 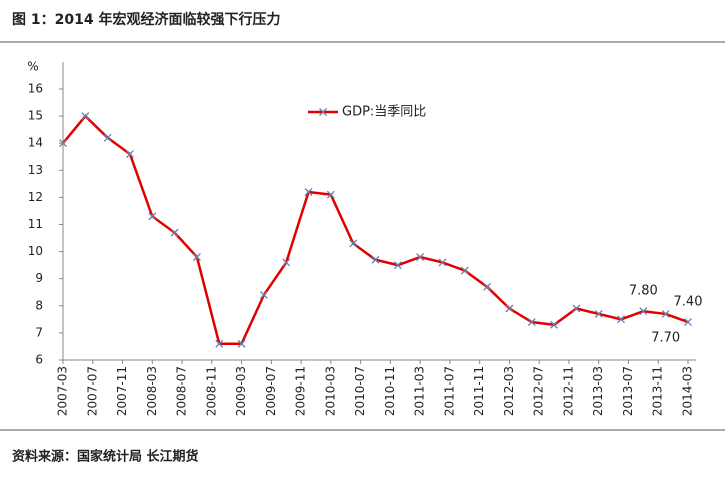 I want to click on x-tick-label: 2007-07, so click(x=92, y=391).